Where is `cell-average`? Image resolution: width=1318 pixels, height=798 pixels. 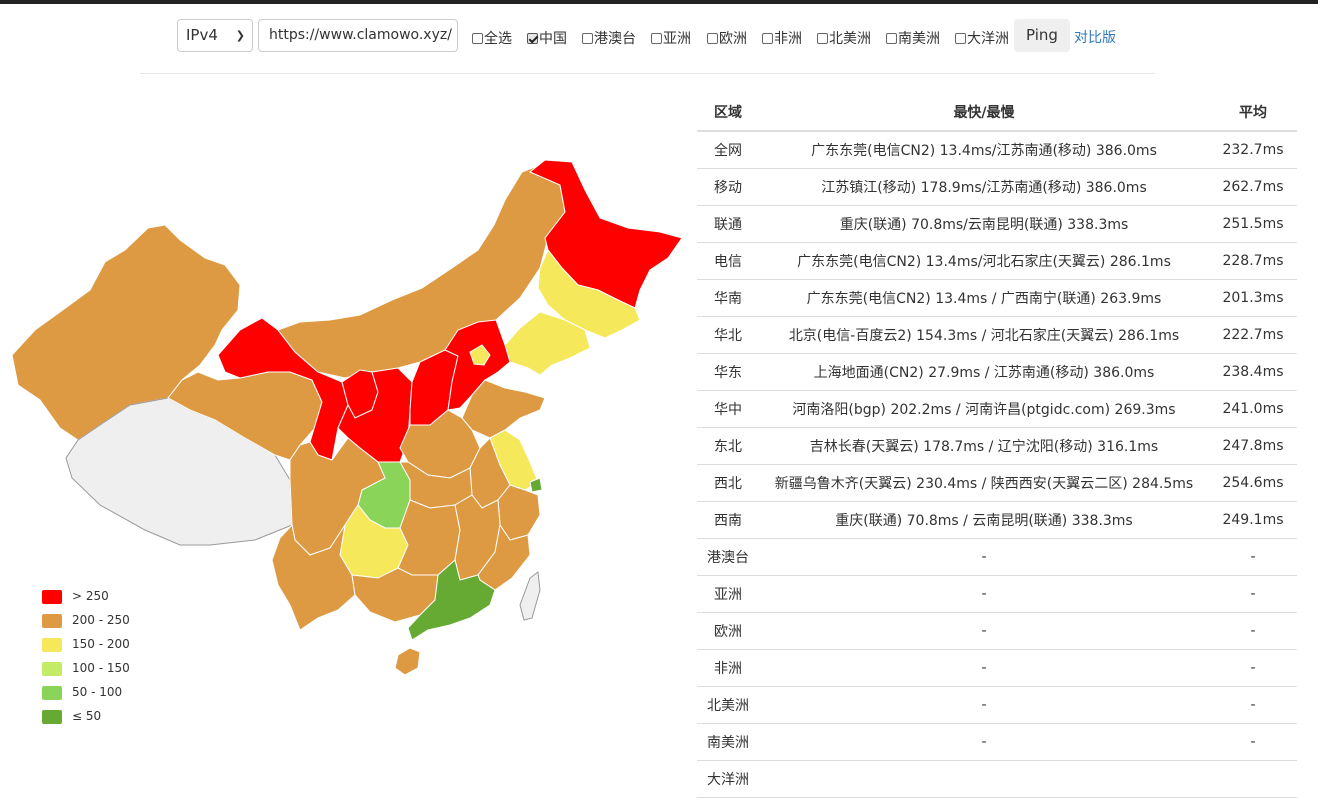 cell-average is located at coordinates (1253, 779).